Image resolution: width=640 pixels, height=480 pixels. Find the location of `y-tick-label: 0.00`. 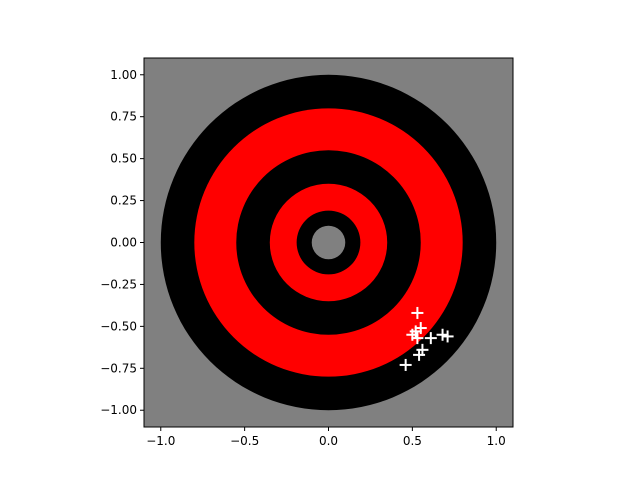

y-tick-label: 0.00 is located at coordinates (123, 243).